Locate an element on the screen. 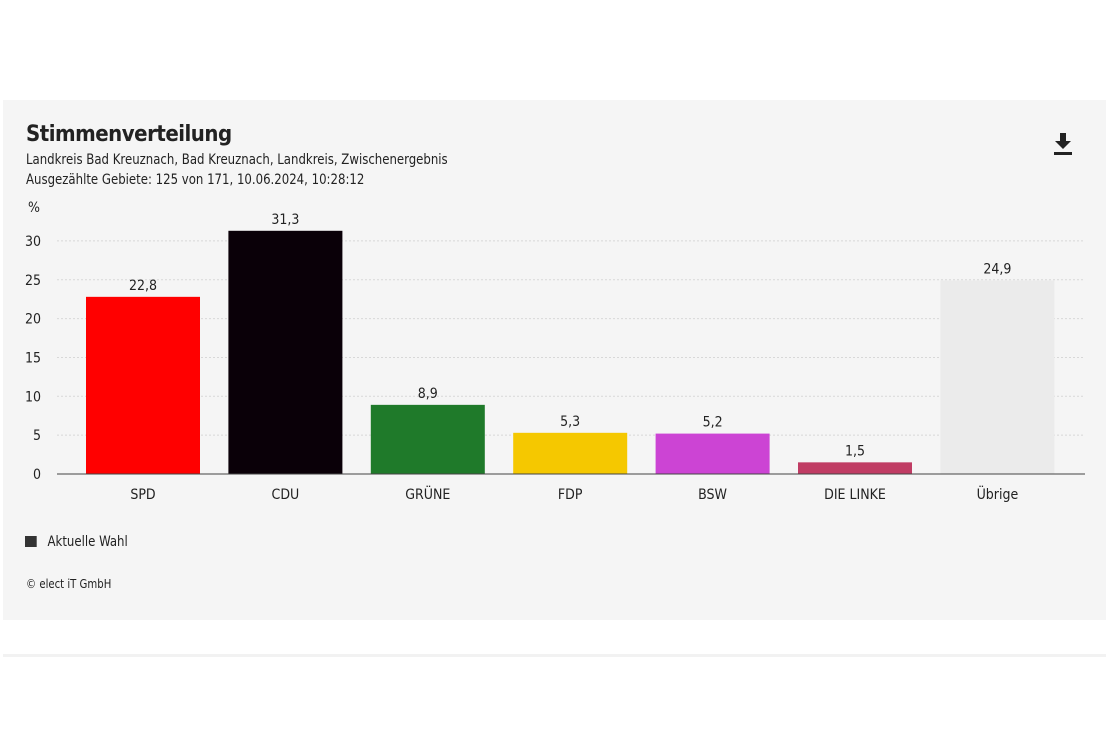  y-tick-label: 15 is located at coordinates (33, 358).